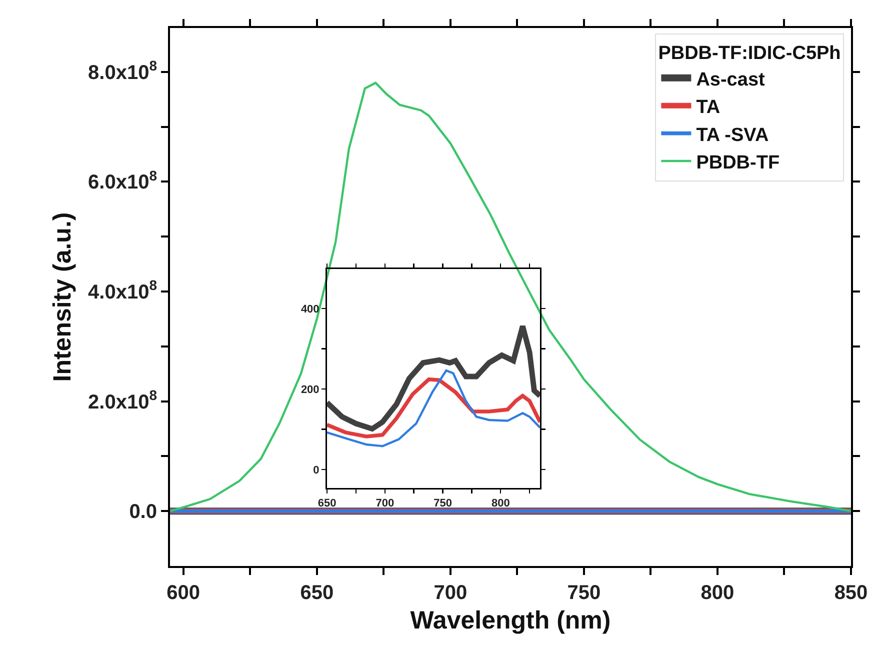  Describe the element at coordinates (123, 290) in the screenshot. I see `y-tick-label: 4.0x10$^{8}$` at that location.